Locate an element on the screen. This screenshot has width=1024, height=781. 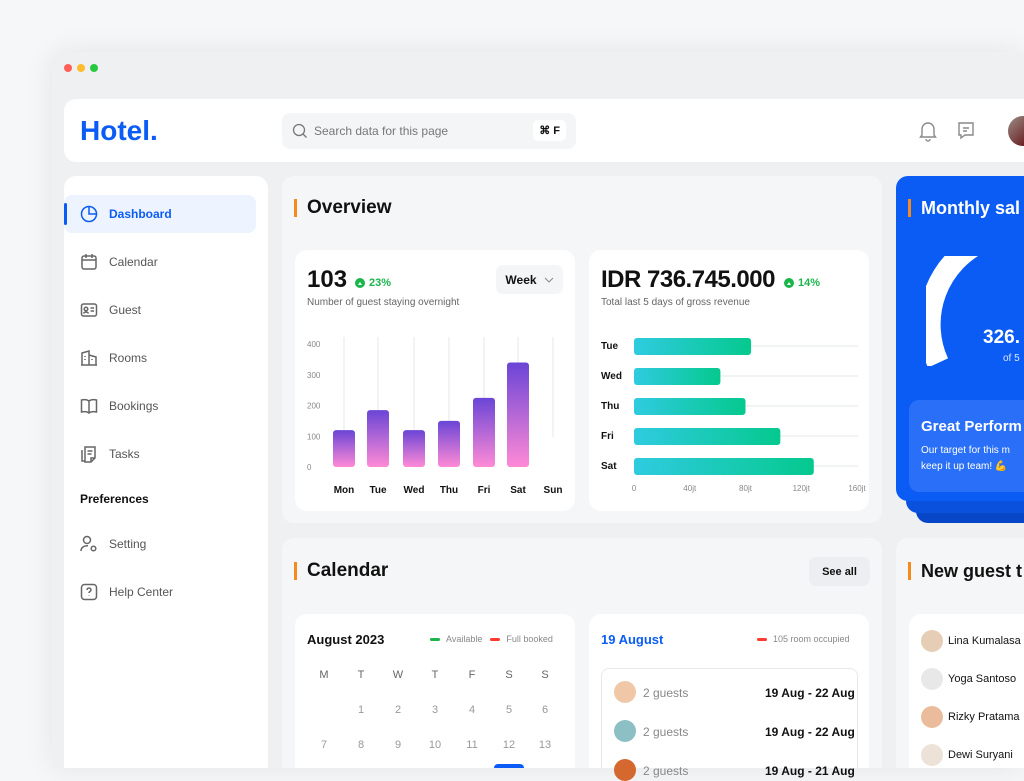
new-guest-title: New guest t is located at coordinates (965, 571).